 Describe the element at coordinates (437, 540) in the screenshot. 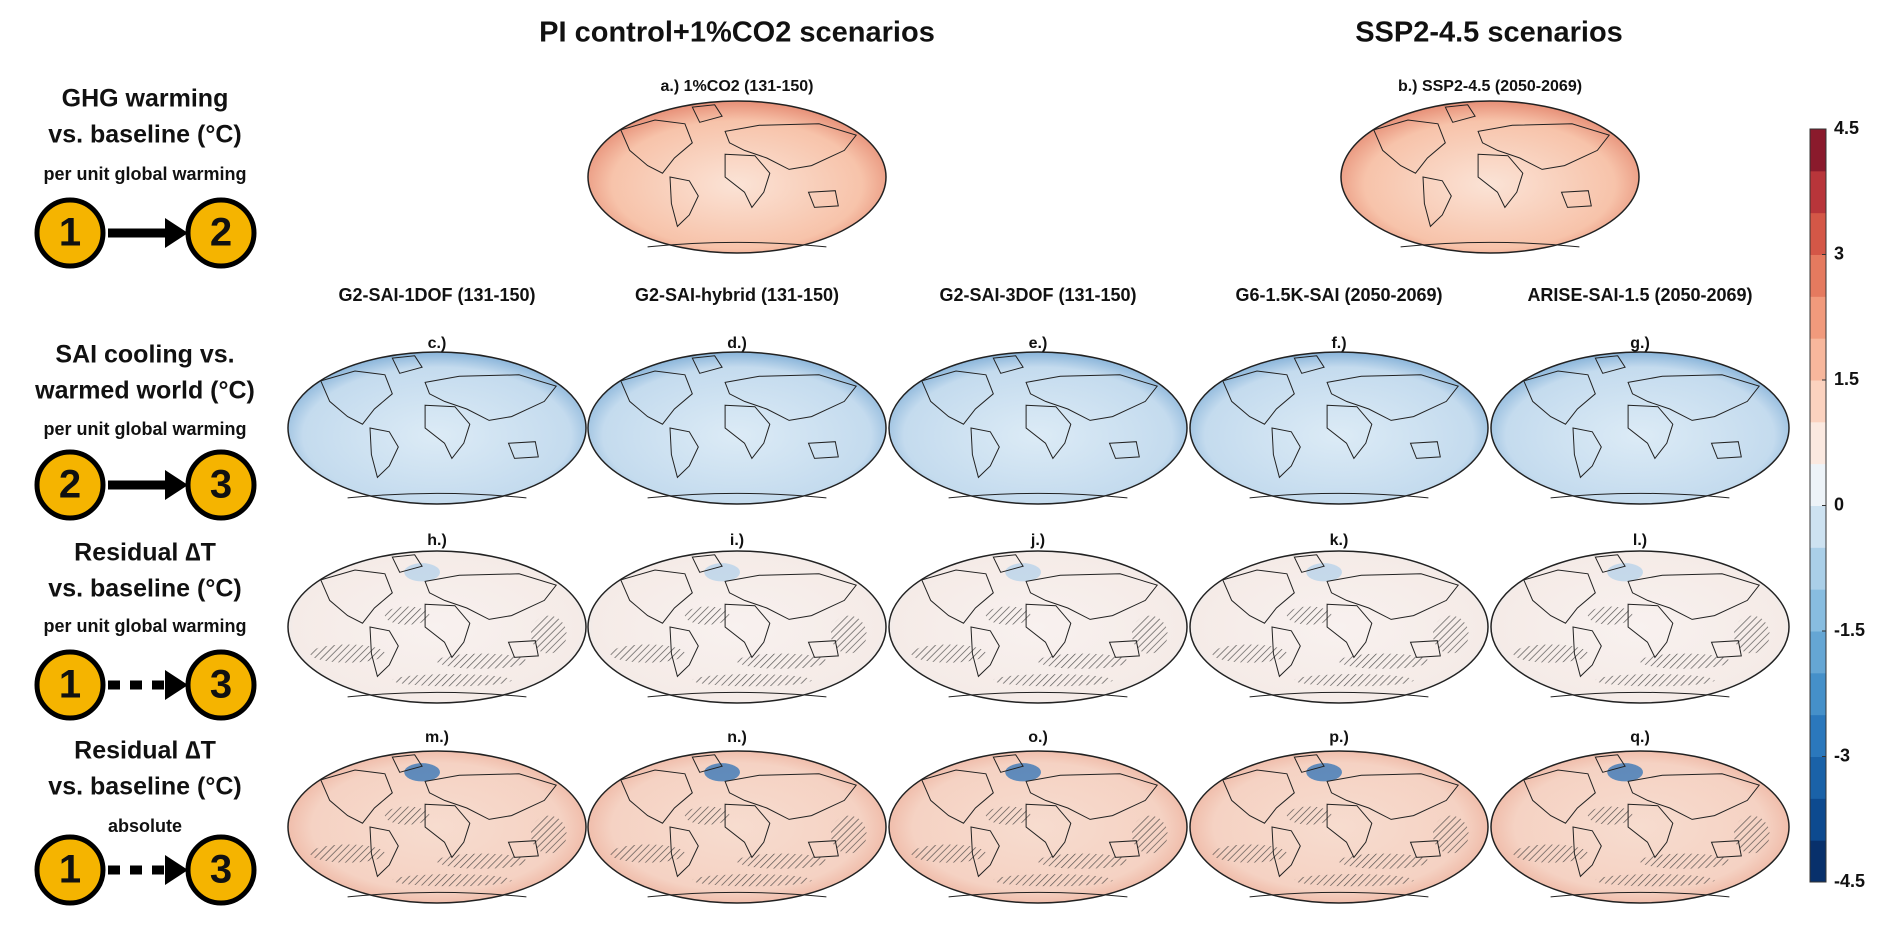

I see `panel-label: h.)` at that location.